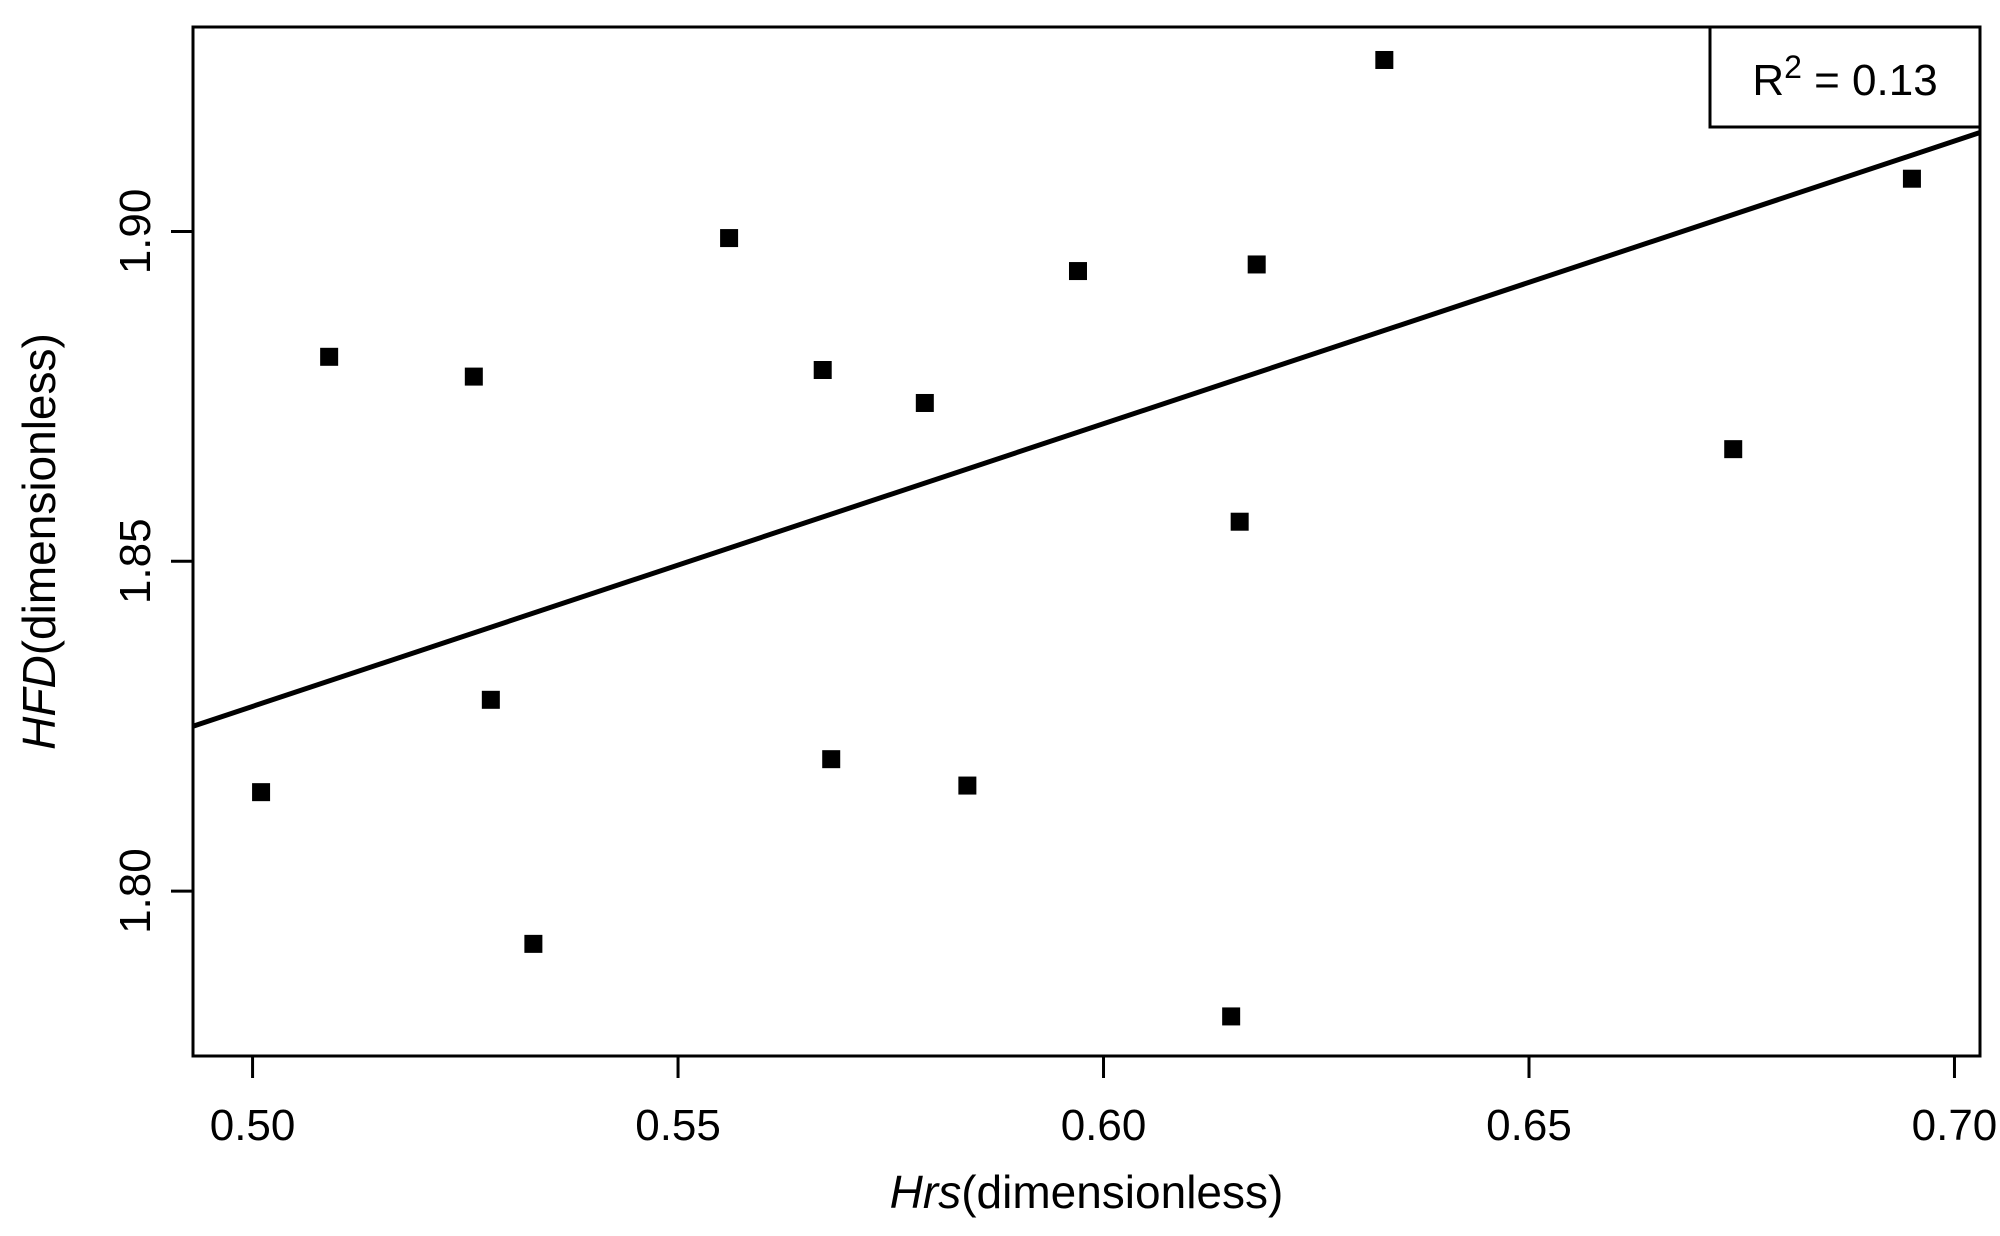 The width and height of the screenshot is (2000, 1236). What do you see at coordinates (135, 561) in the screenshot?
I see `y-tick-label: 1.85` at bounding box center [135, 561].